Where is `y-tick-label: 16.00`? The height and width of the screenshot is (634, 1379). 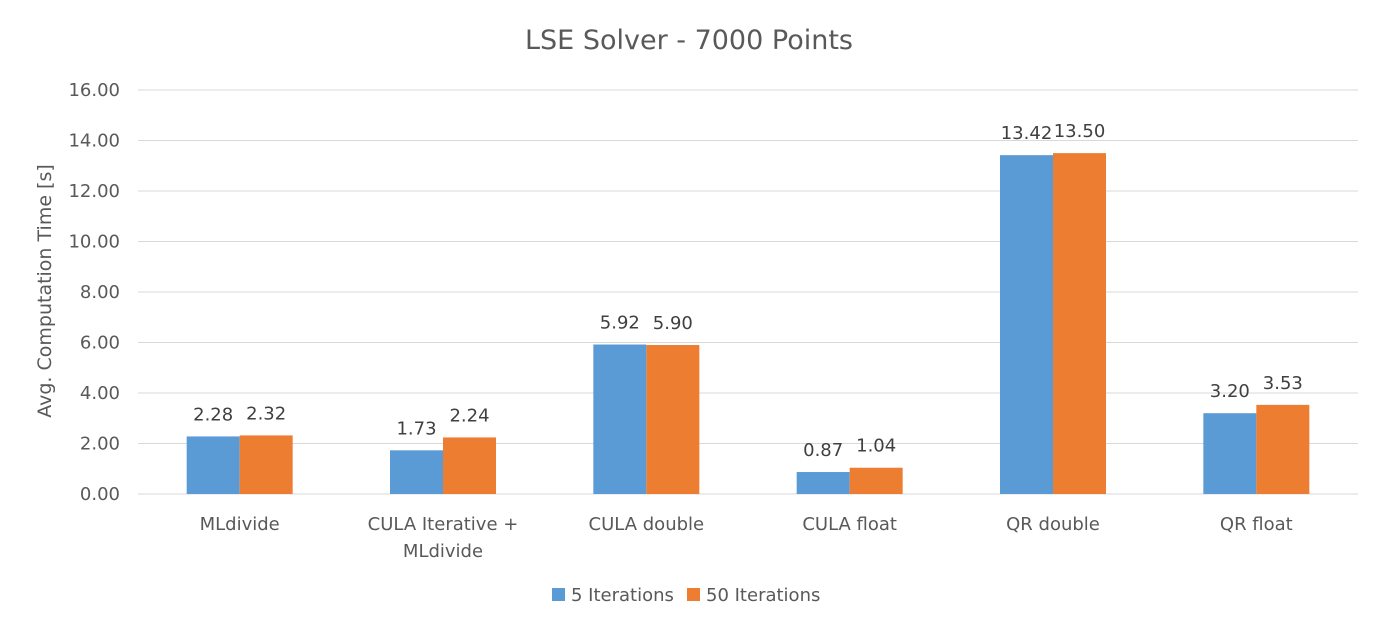
y-tick-label: 16.00 is located at coordinates (94, 90).